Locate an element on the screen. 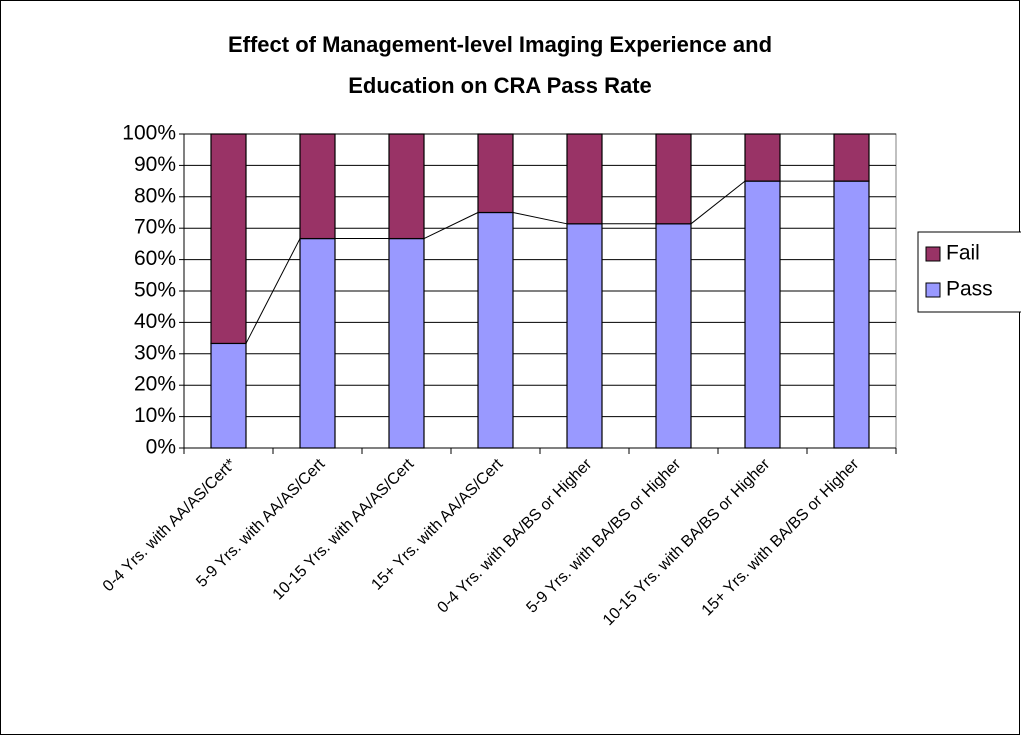  y-tick-label: 30% is located at coordinates (155, 352).